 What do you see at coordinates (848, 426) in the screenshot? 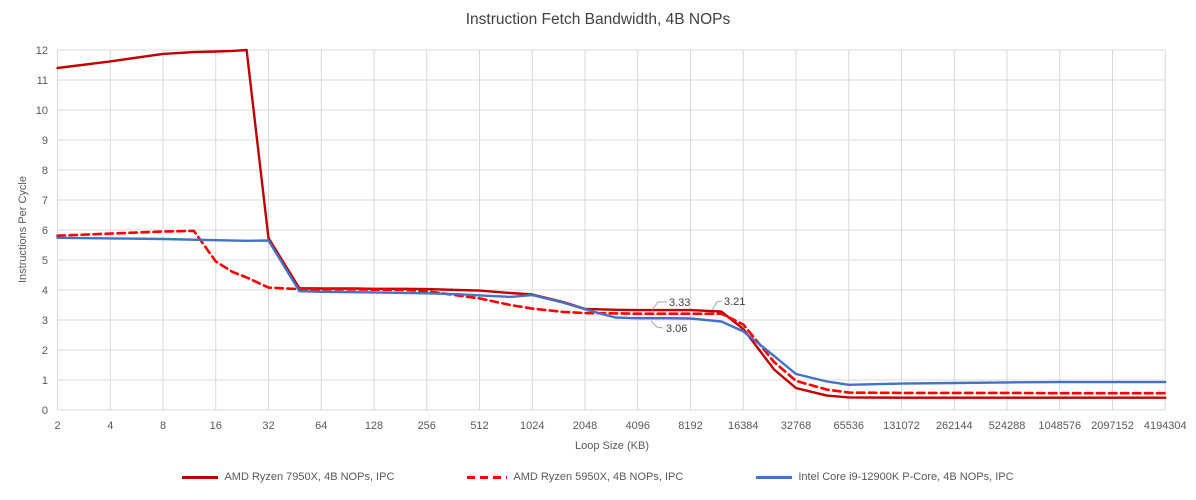
I see `x-tick-label: 65536` at bounding box center [848, 426].